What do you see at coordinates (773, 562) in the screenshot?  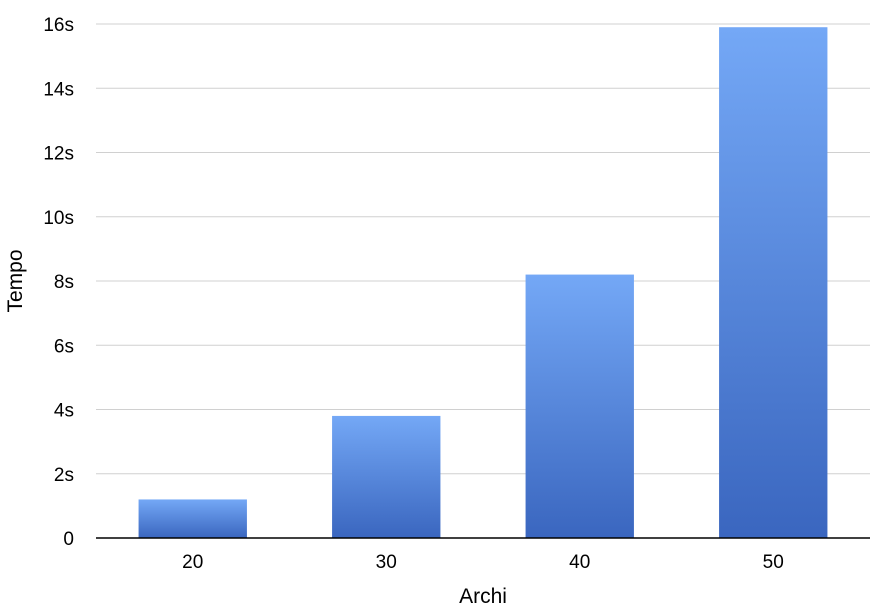 I see `x-tick-label: 50` at bounding box center [773, 562].